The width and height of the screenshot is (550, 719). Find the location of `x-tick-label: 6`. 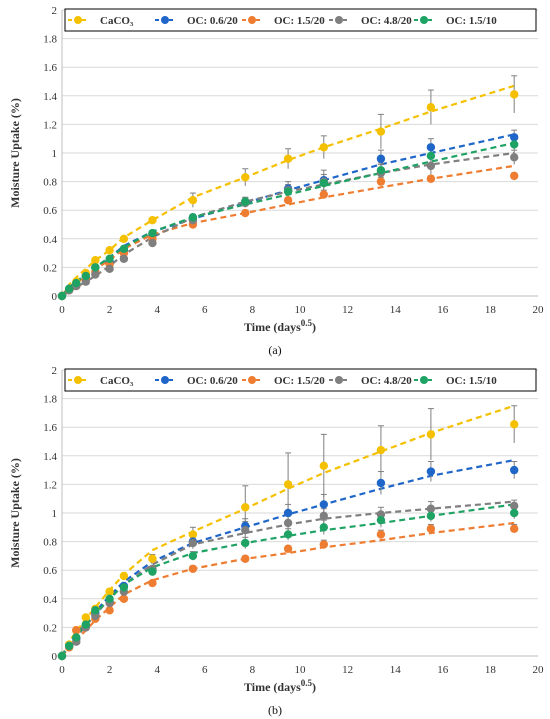

x-tick-label: 6 is located at coordinates (205, 310).